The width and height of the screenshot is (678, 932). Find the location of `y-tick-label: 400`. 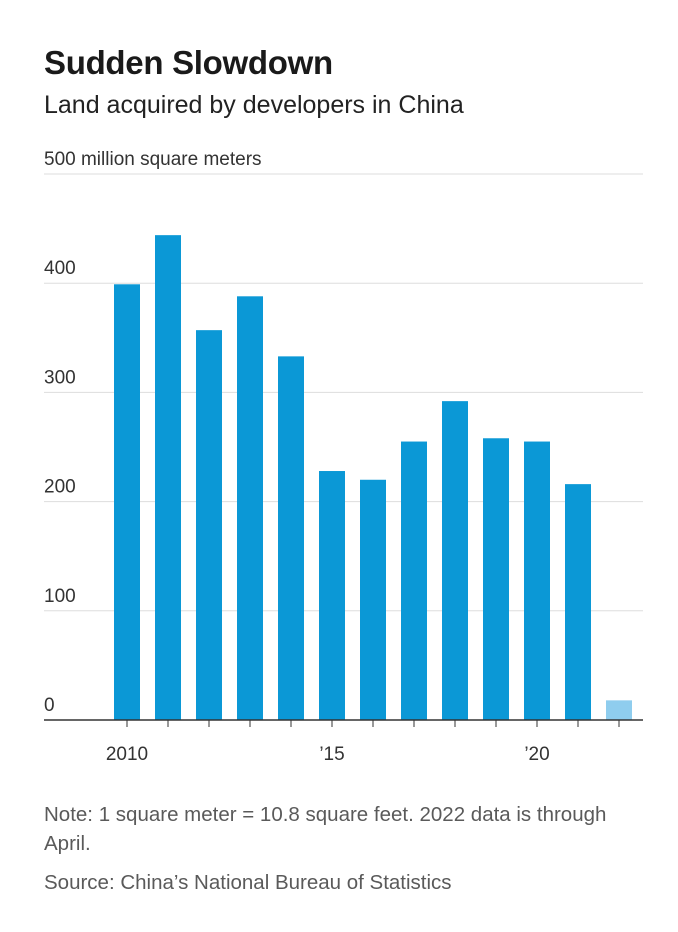

y-tick-label: 400 is located at coordinates (60, 268).